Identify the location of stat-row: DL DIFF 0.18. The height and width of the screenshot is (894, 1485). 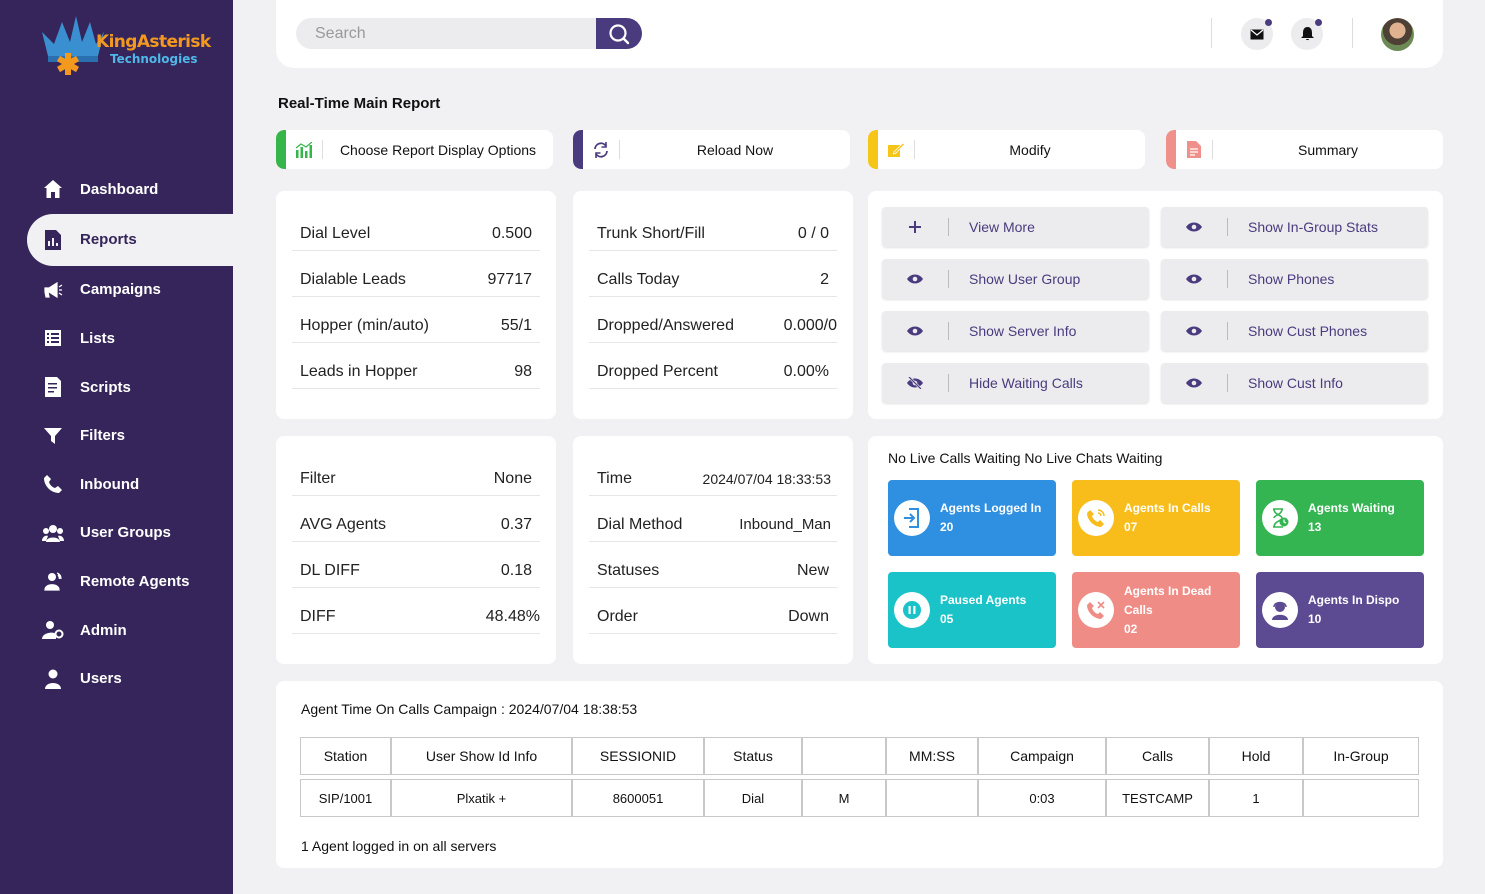
(416, 571).